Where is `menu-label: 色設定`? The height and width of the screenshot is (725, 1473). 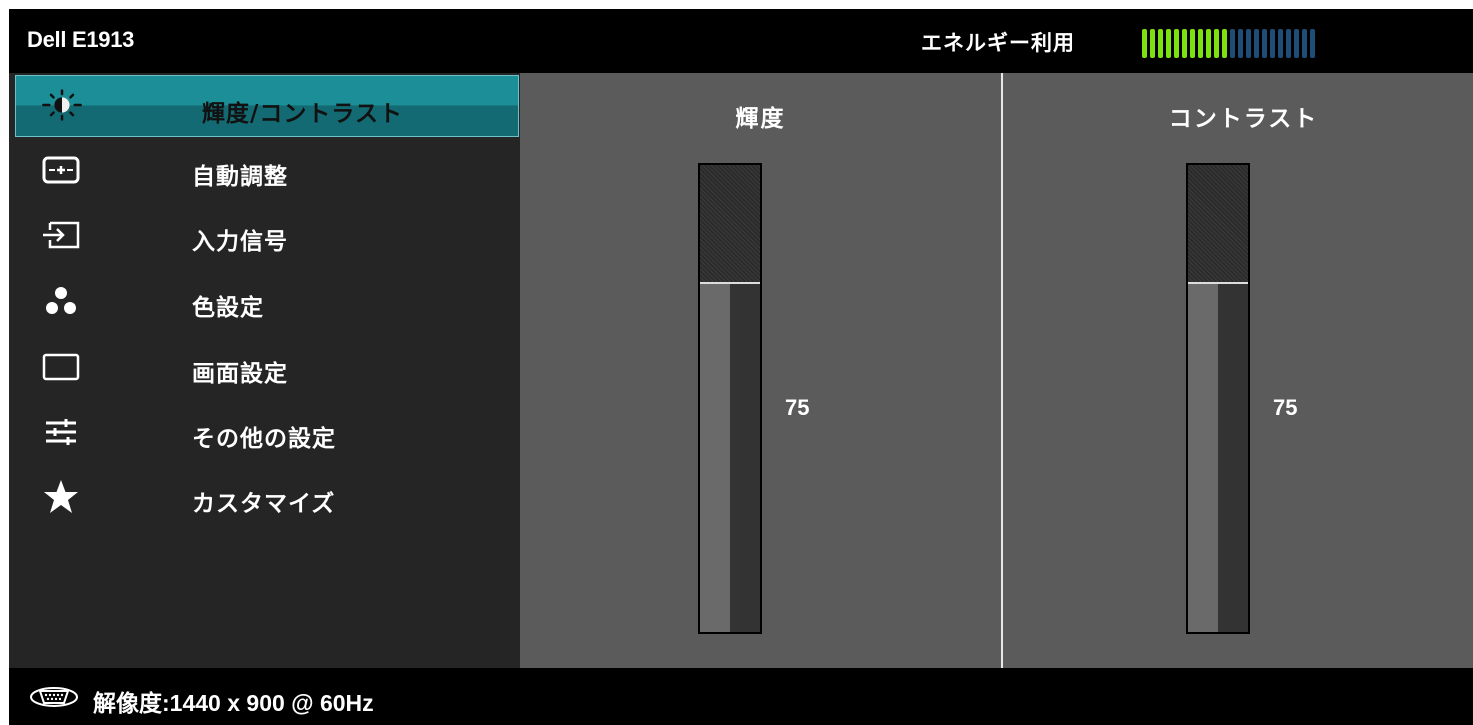 menu-label: 色設定 is located at coordinates (228, 308).